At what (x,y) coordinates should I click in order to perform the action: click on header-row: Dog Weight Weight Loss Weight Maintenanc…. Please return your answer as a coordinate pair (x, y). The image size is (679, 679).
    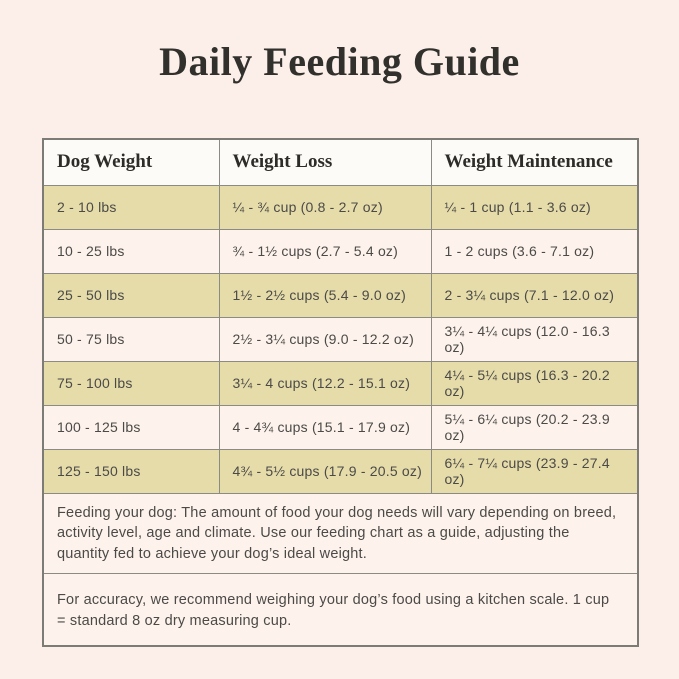
    Looking at the image, I should click on (340, 162).